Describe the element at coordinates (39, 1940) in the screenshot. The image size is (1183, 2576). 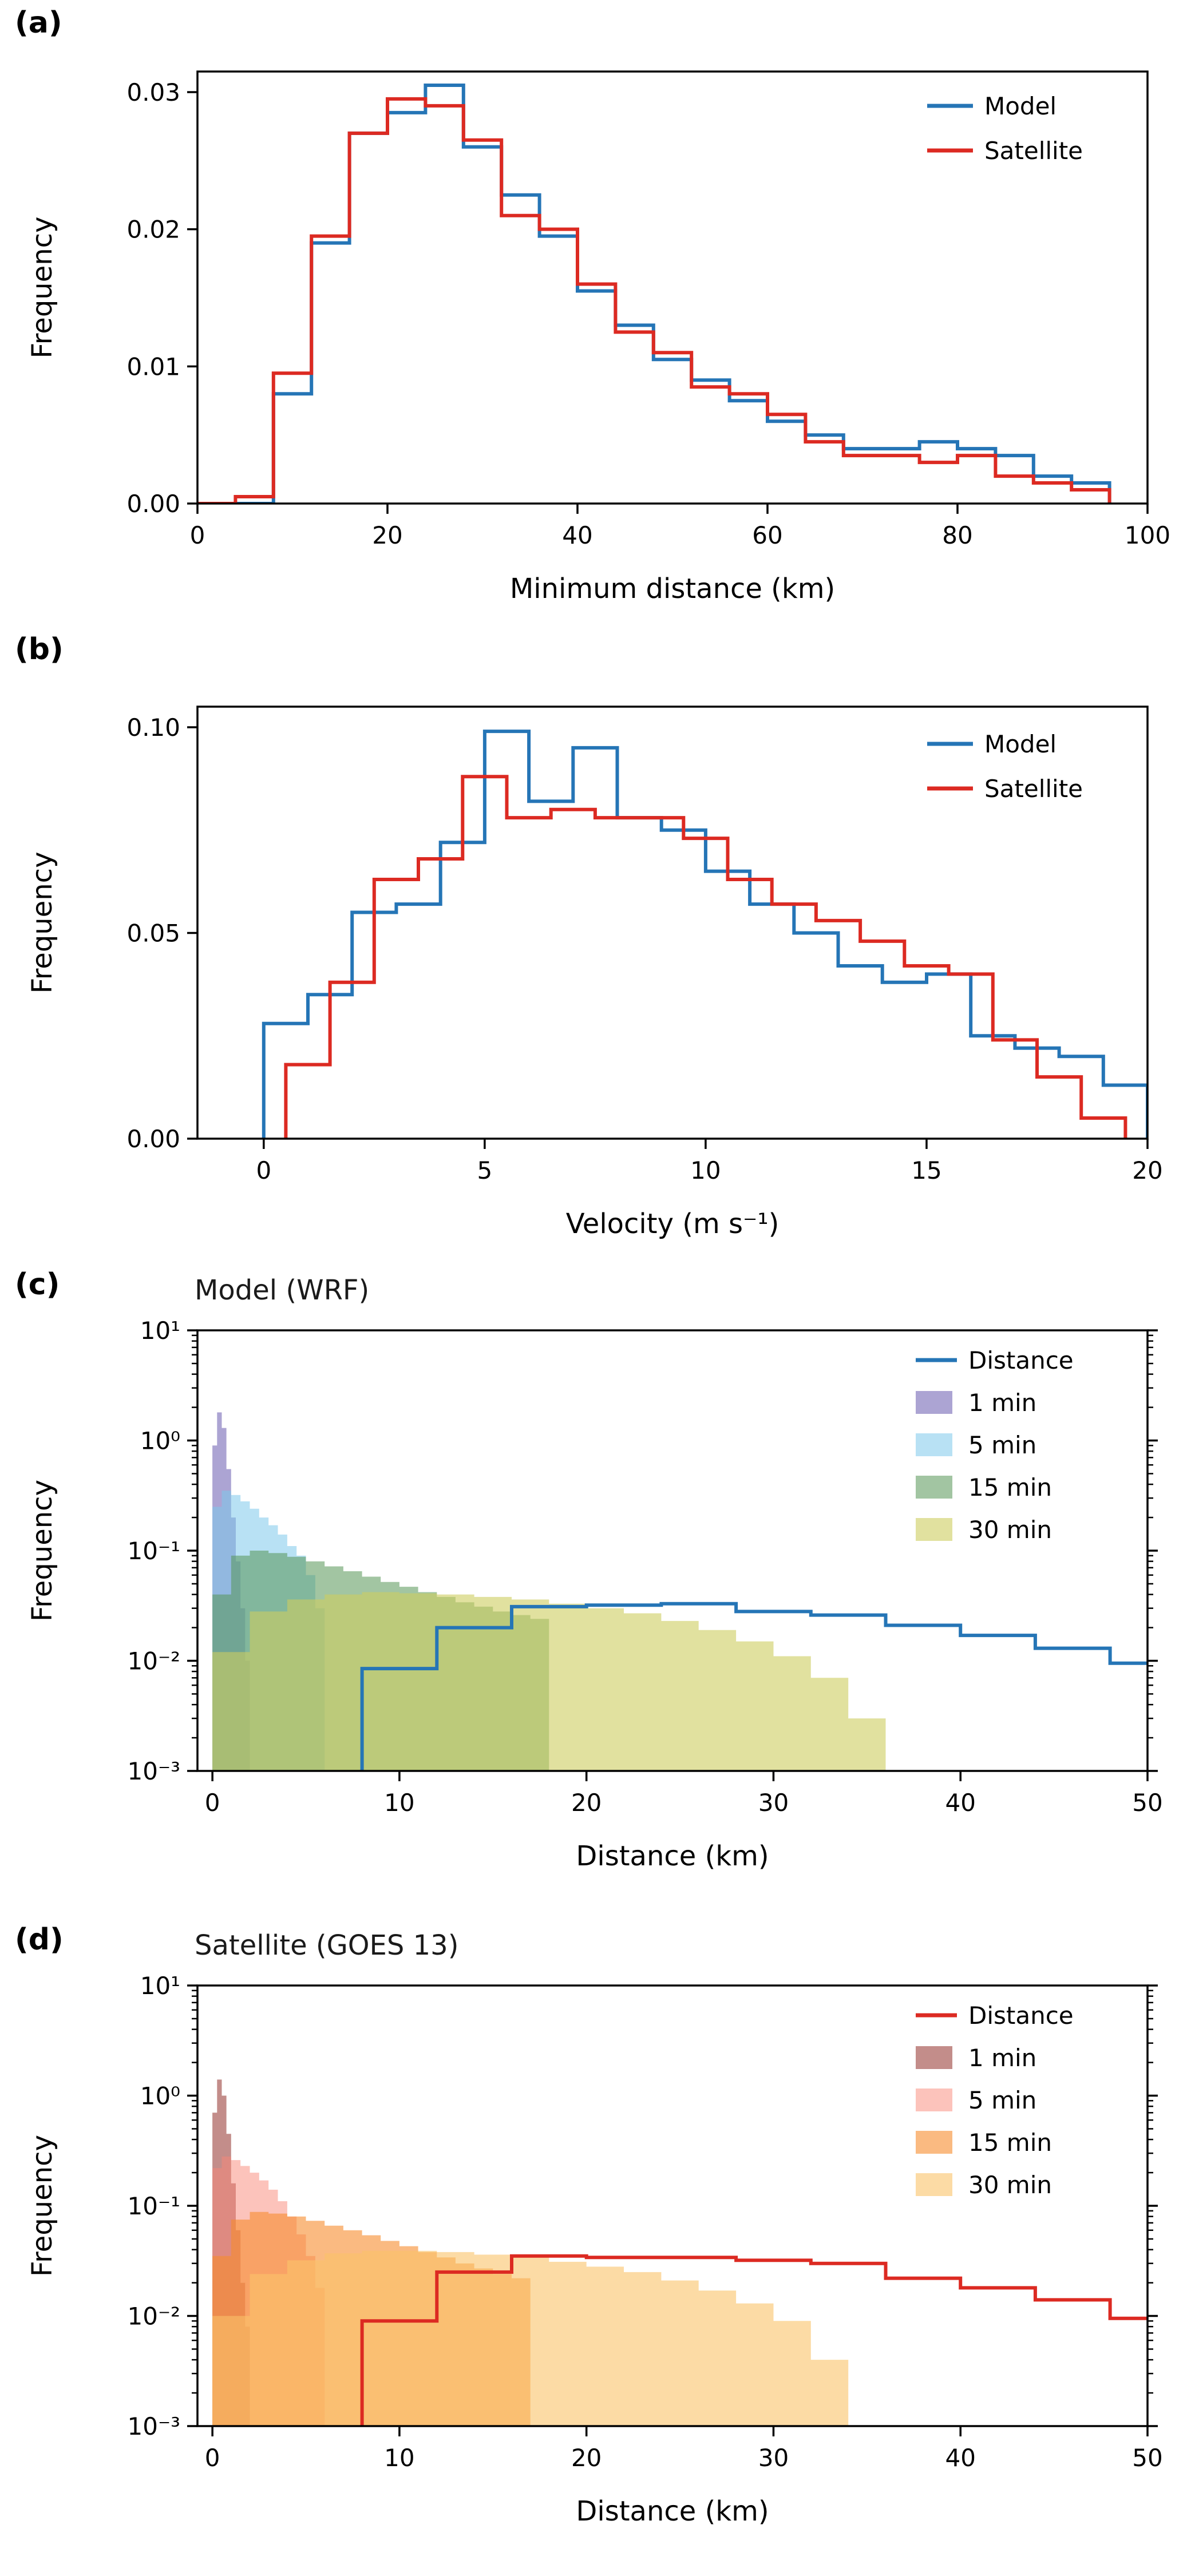
I see `panel-d-letter: (d)` at that location.